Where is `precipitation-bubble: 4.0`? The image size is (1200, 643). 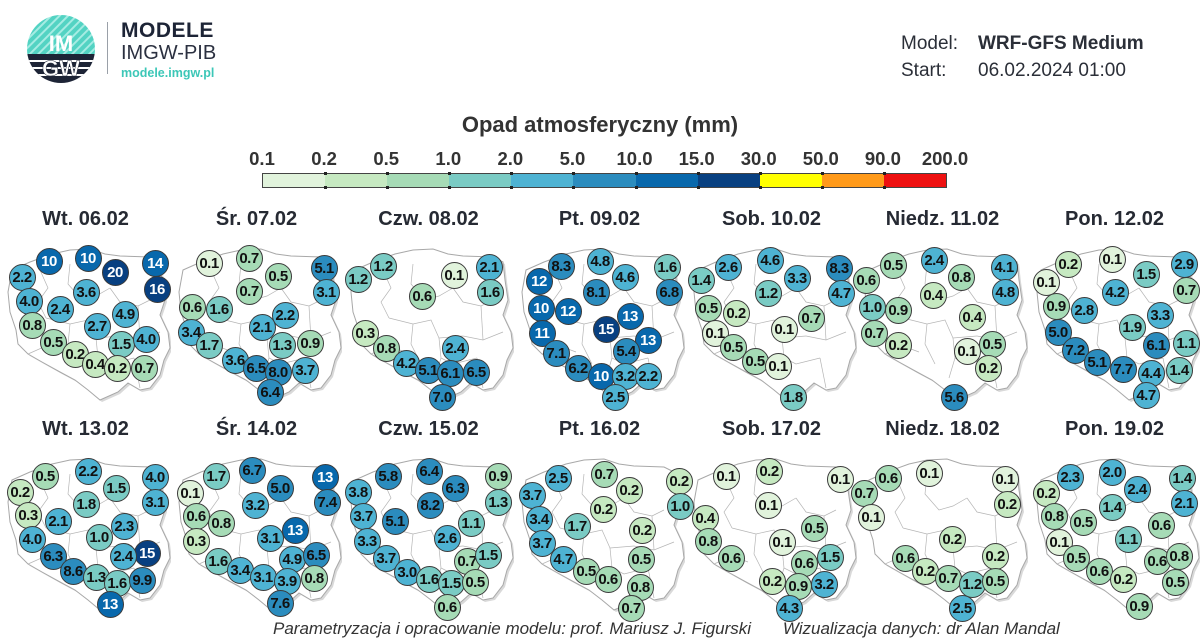
precipitation-bubble: 4.0 is located at coordinates (32, 539).